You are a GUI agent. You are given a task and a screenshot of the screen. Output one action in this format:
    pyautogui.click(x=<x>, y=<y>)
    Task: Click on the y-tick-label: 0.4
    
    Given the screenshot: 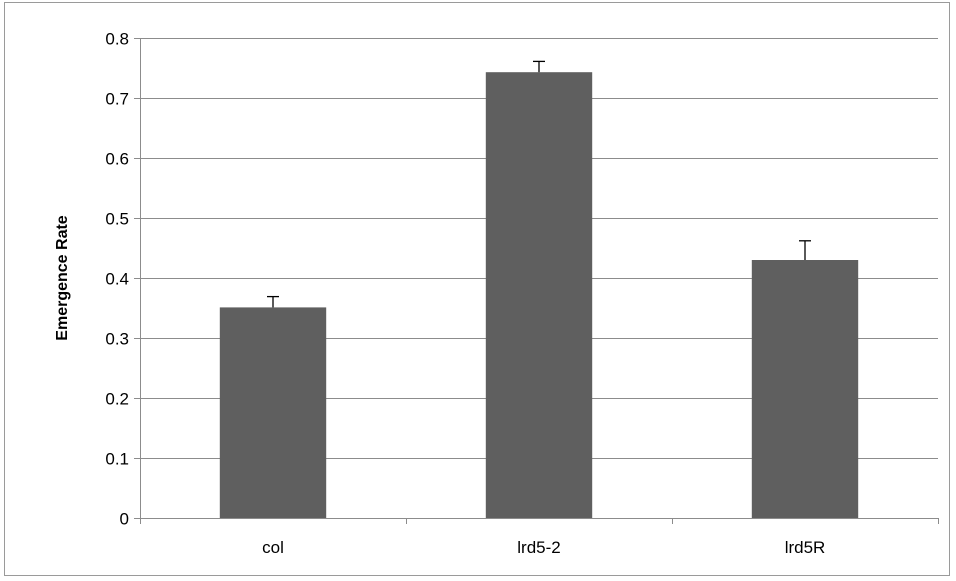 What is the action you would take?
    pyautogui.click(x=117, y=279)
    